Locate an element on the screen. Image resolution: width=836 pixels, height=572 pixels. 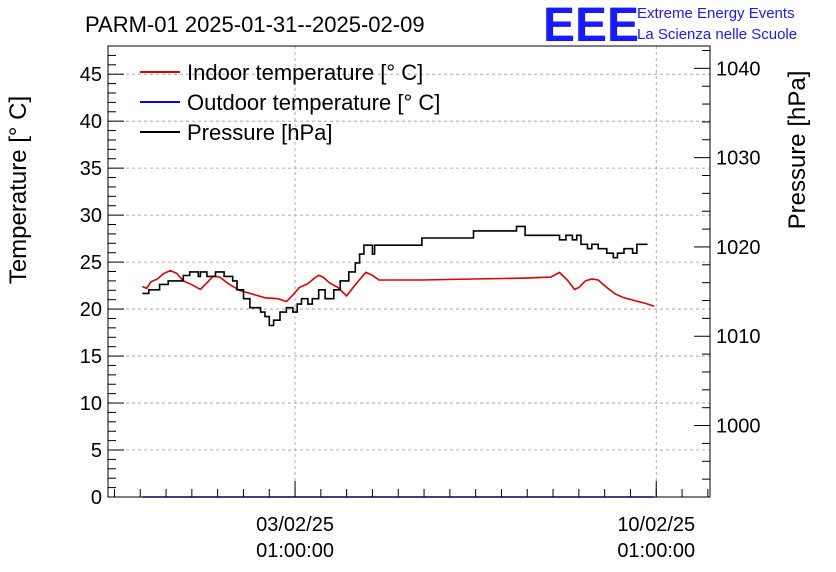
y-tick-label-left: 10 is located at coordinates (91, 404).